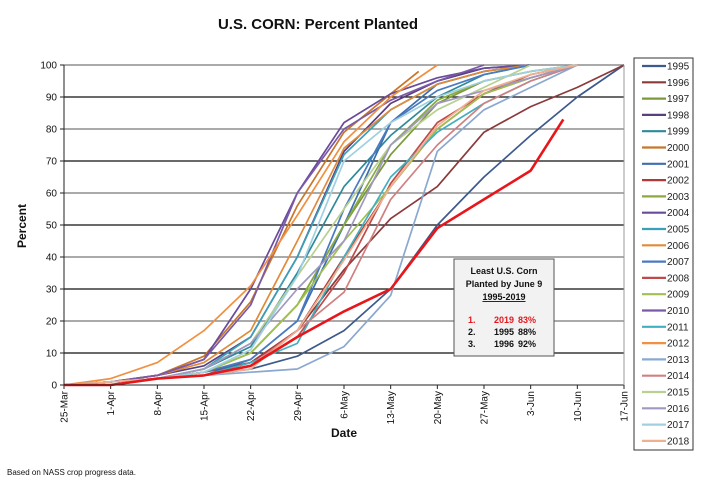 The height and width of the screenshot is (487, 701). What do you see at coordinates (678, 99) in the screenshot?
I see `legend-label-1997: 1997` at bounding box center [678, 99].